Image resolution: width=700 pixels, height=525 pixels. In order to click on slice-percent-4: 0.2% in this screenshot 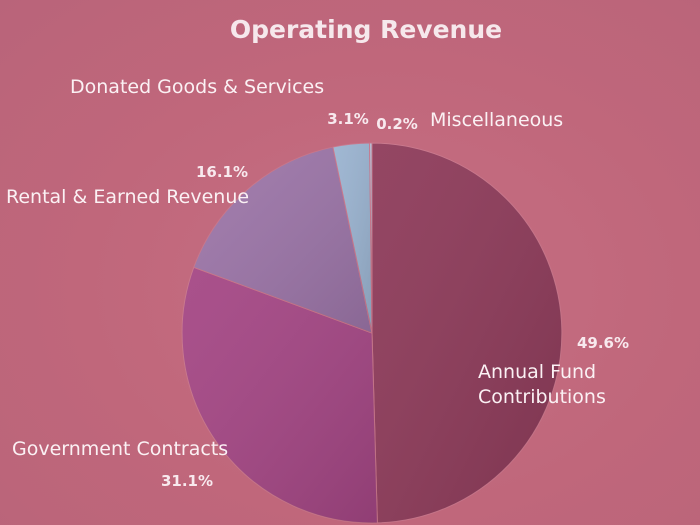, I will do `click(397, 124)`.